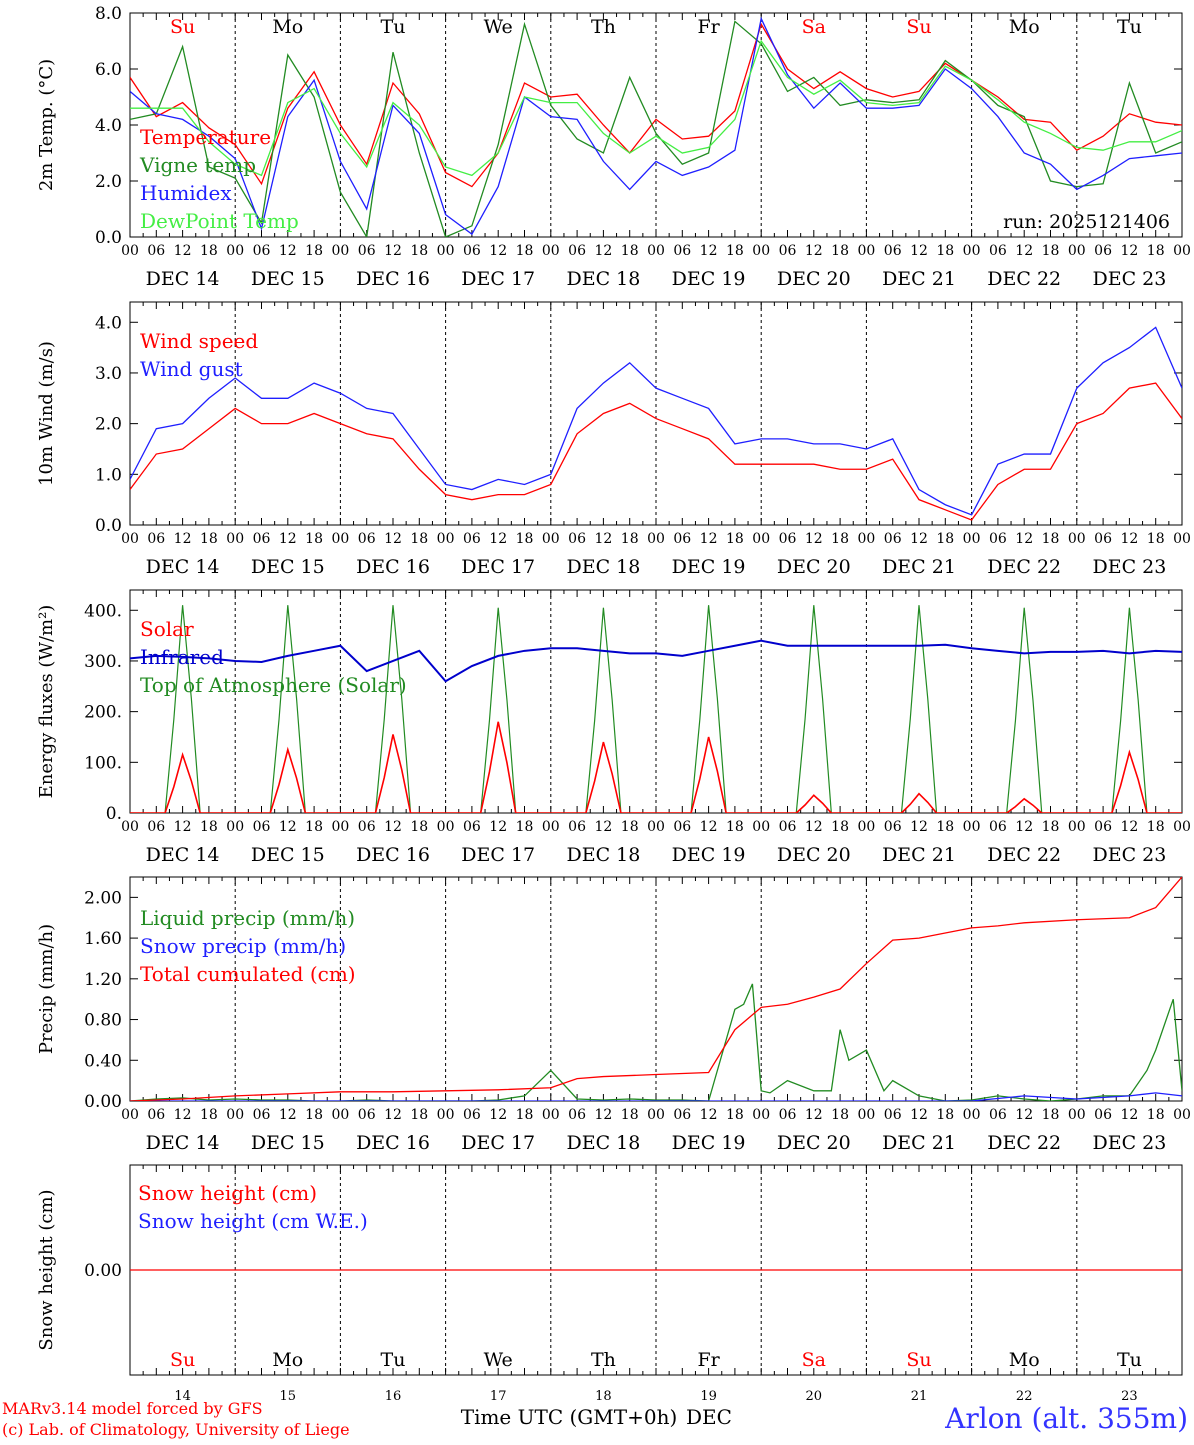  Describe the element at coordinates (709, 855) in the screenshot. I see `date-label: DEC 19` at that location.